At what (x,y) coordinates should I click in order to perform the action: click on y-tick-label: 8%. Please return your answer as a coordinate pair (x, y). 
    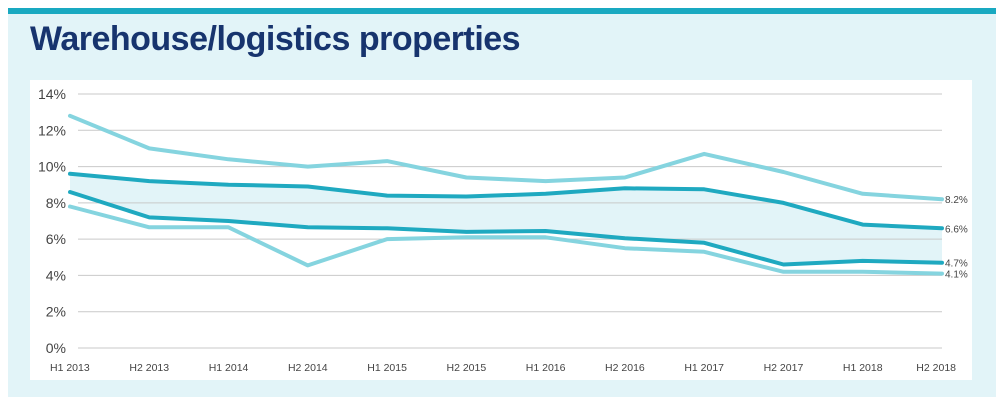
    Looking at the image, I should click on (56, 203).